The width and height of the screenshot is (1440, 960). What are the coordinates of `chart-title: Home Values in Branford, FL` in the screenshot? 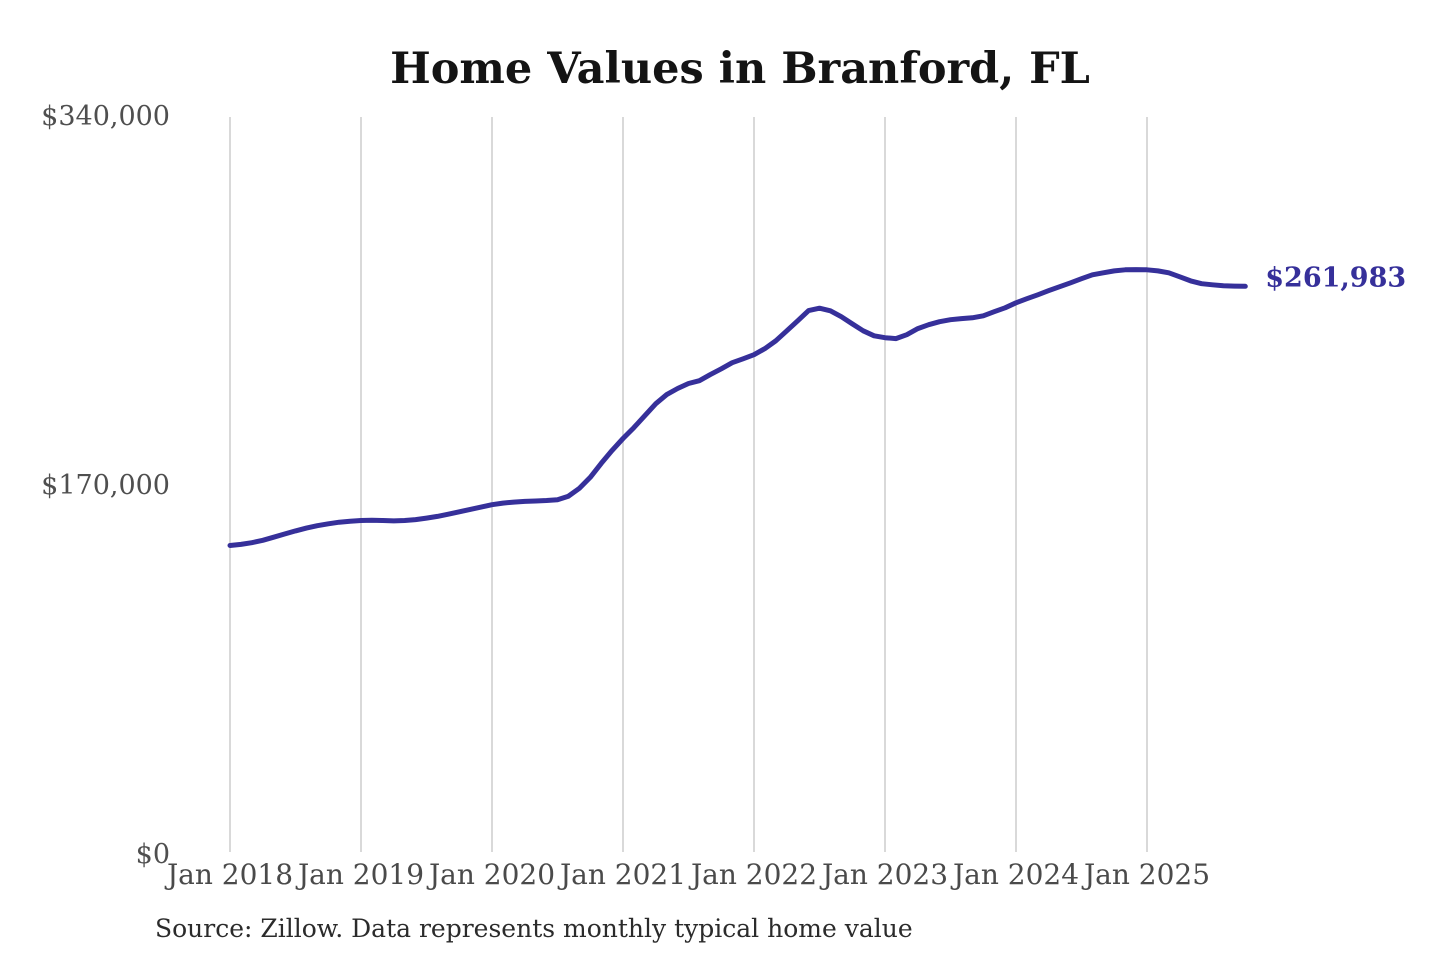 It's located at (740, 69).